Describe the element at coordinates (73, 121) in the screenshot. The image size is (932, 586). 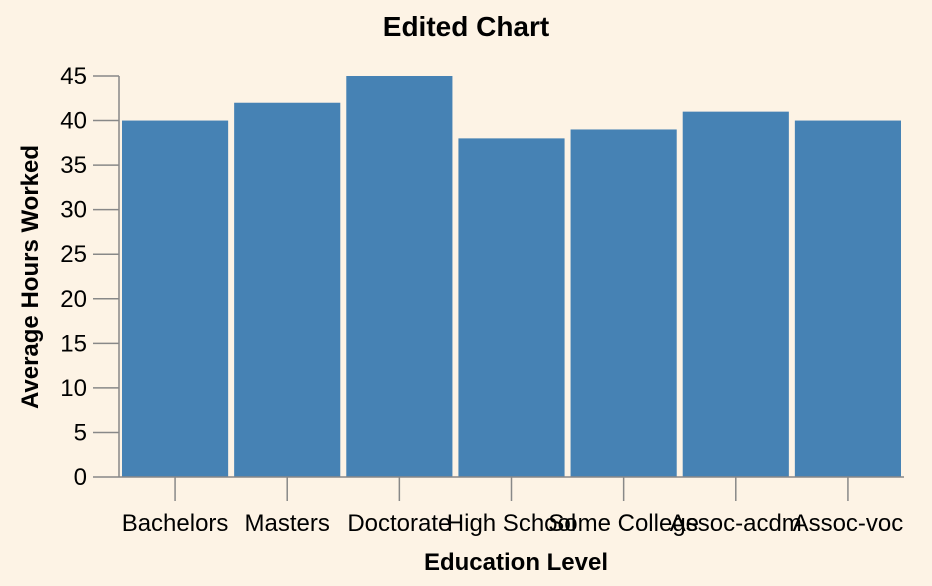
I see `y-tick-label-8: 40` at that location.